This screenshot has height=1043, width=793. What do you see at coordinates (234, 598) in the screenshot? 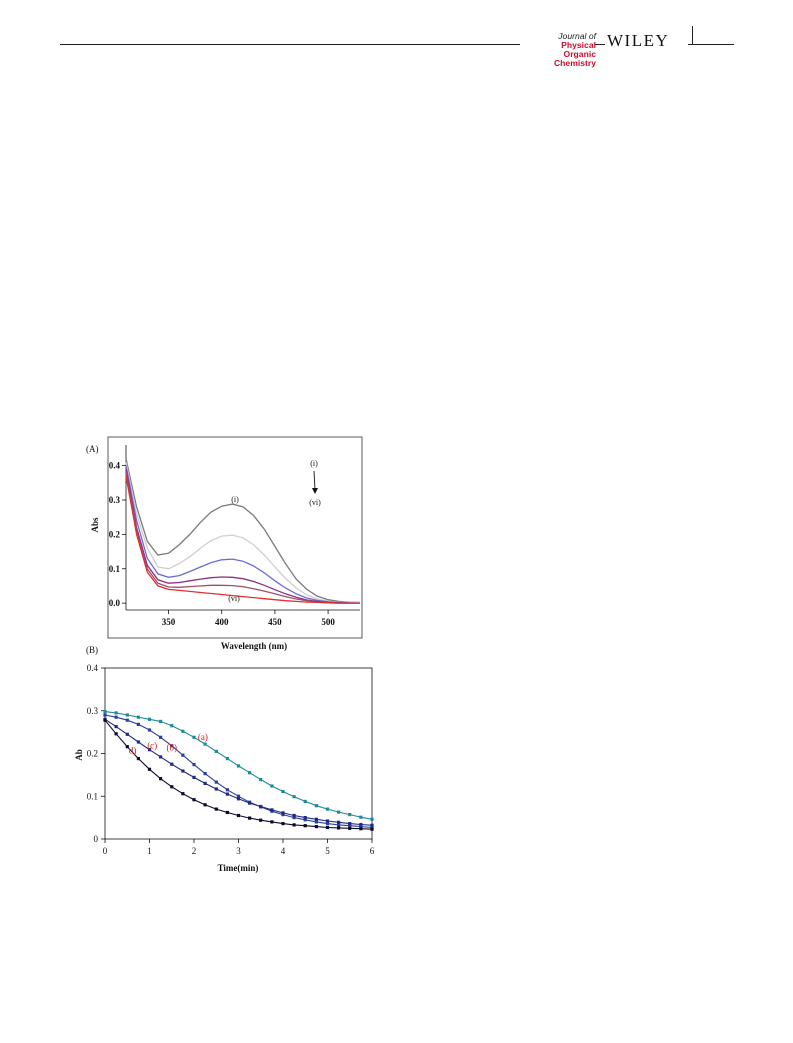
I see `panel-a-curve-vi-label: (vi)` at bounding box center [234, 598].